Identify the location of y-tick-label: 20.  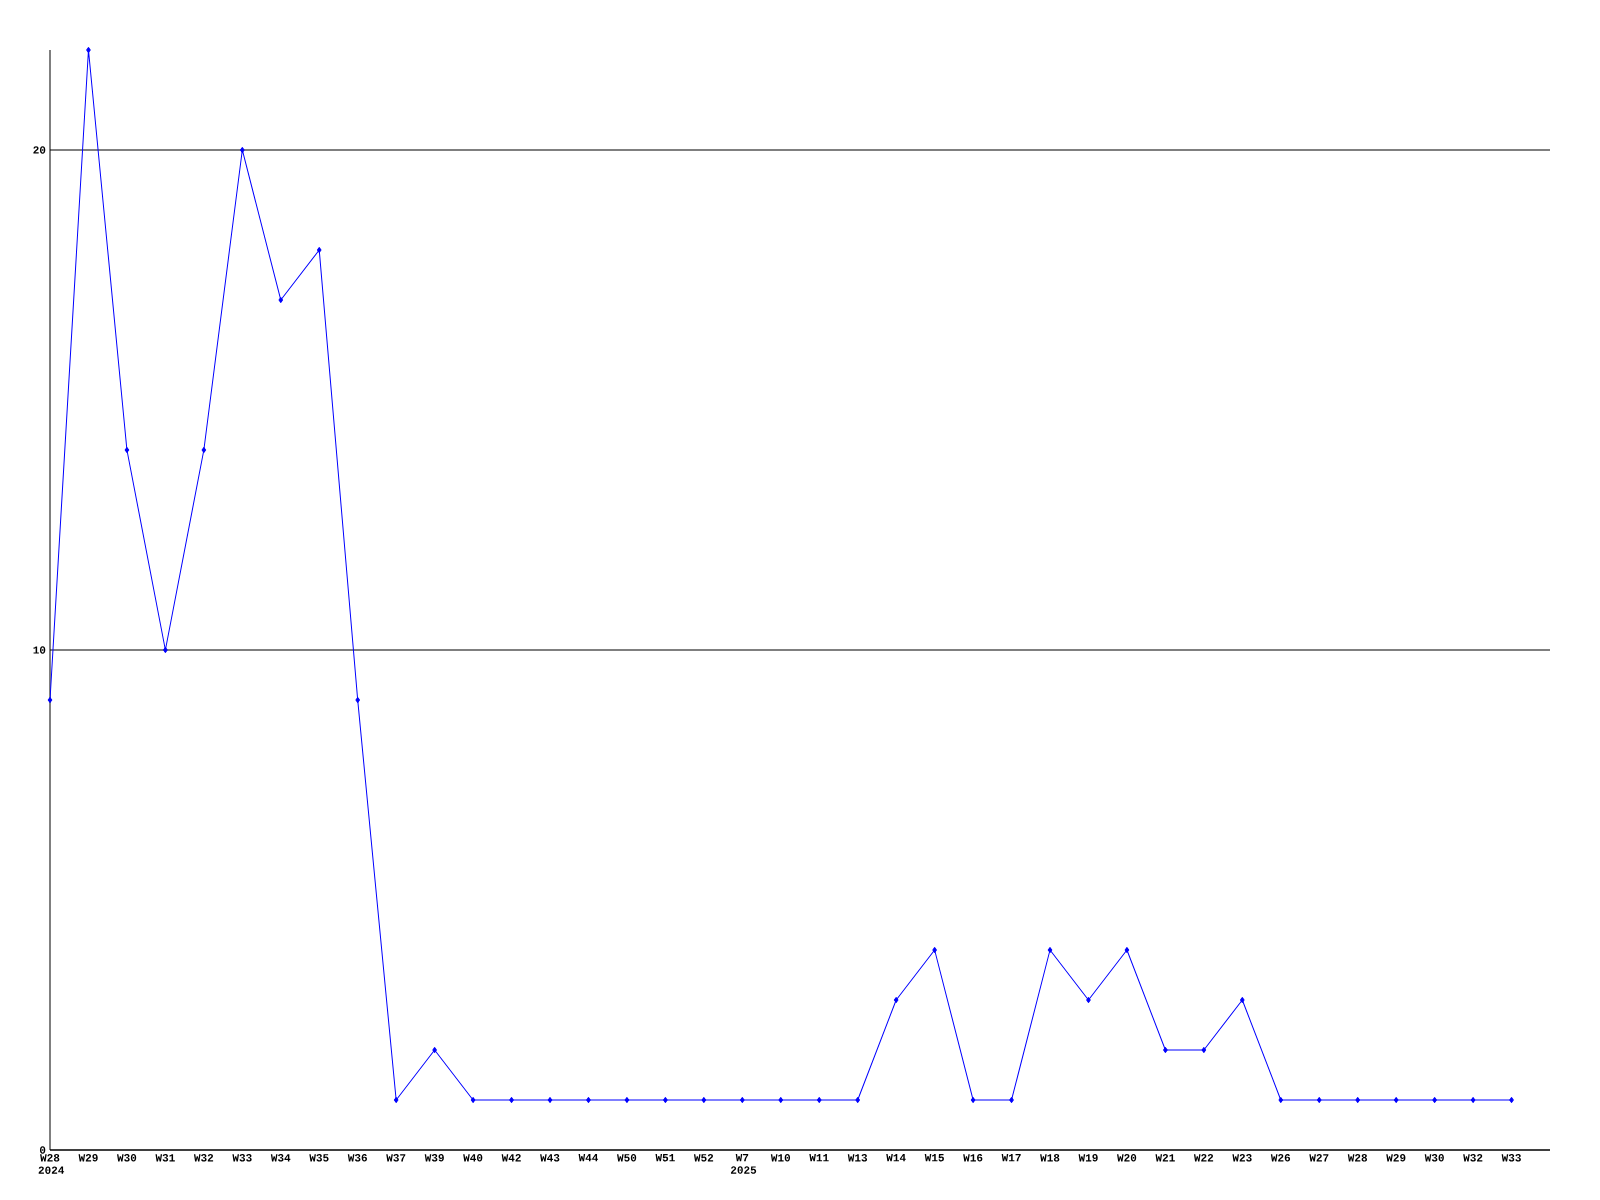
(39, 150).